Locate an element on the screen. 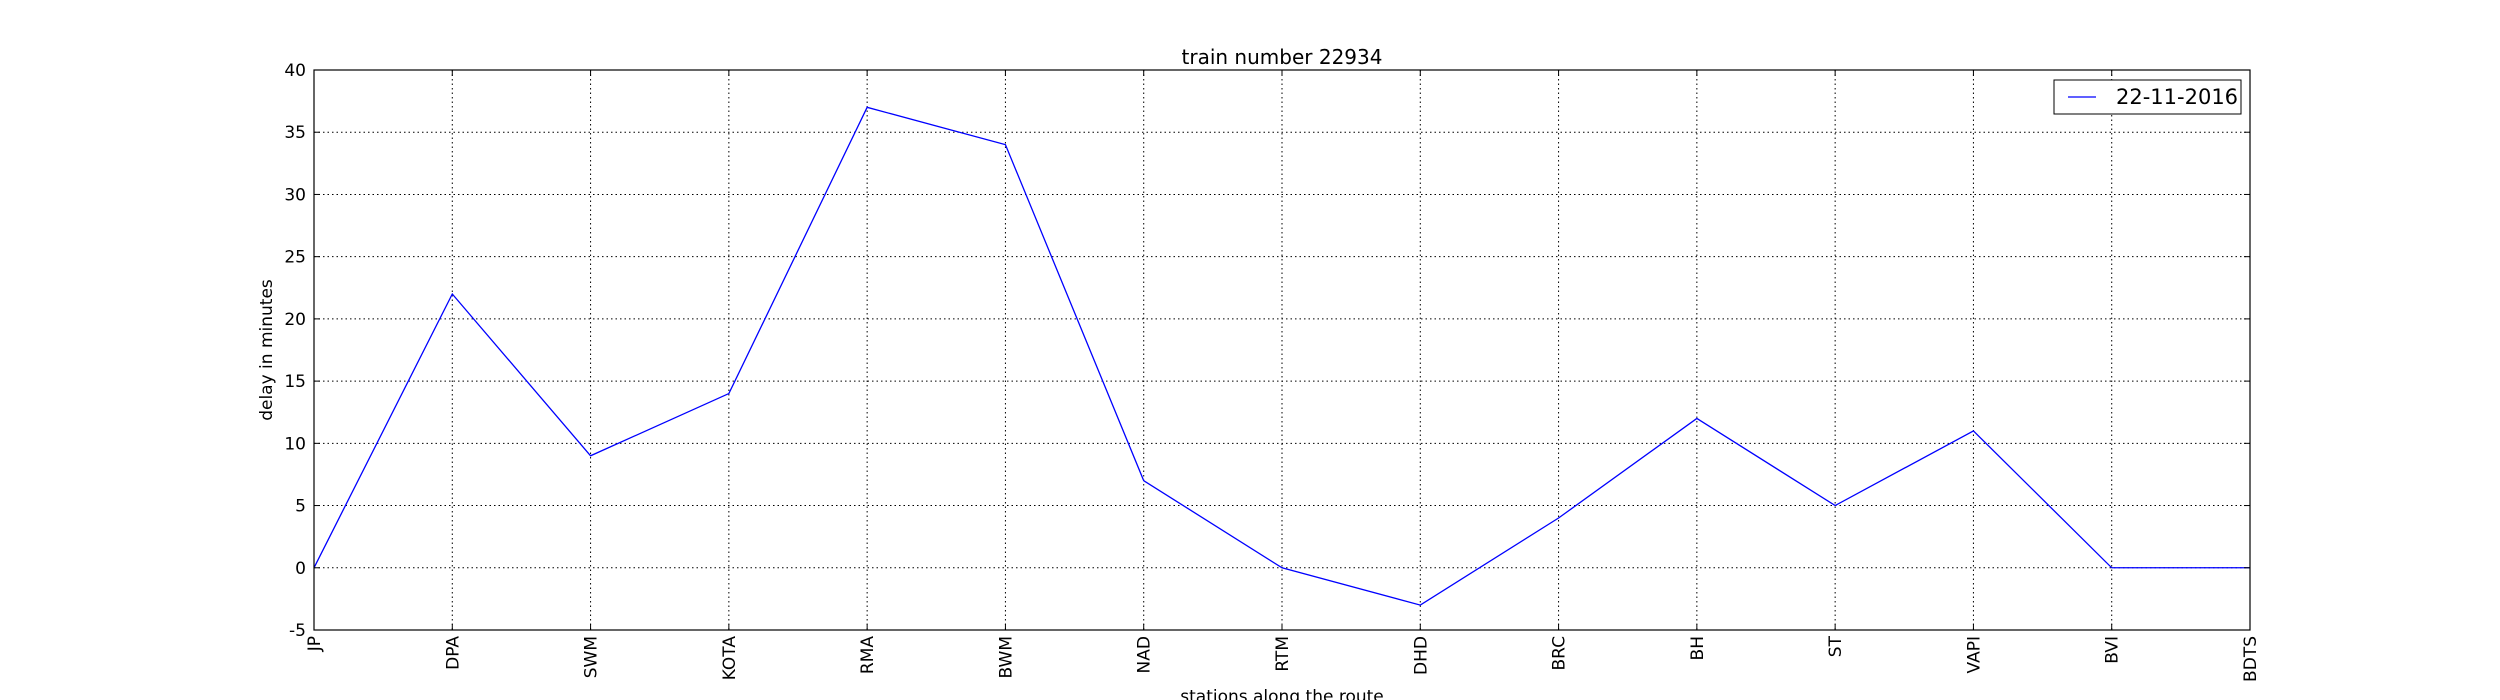  x-tick-label: NAD is located at coordinates (1145, 654).